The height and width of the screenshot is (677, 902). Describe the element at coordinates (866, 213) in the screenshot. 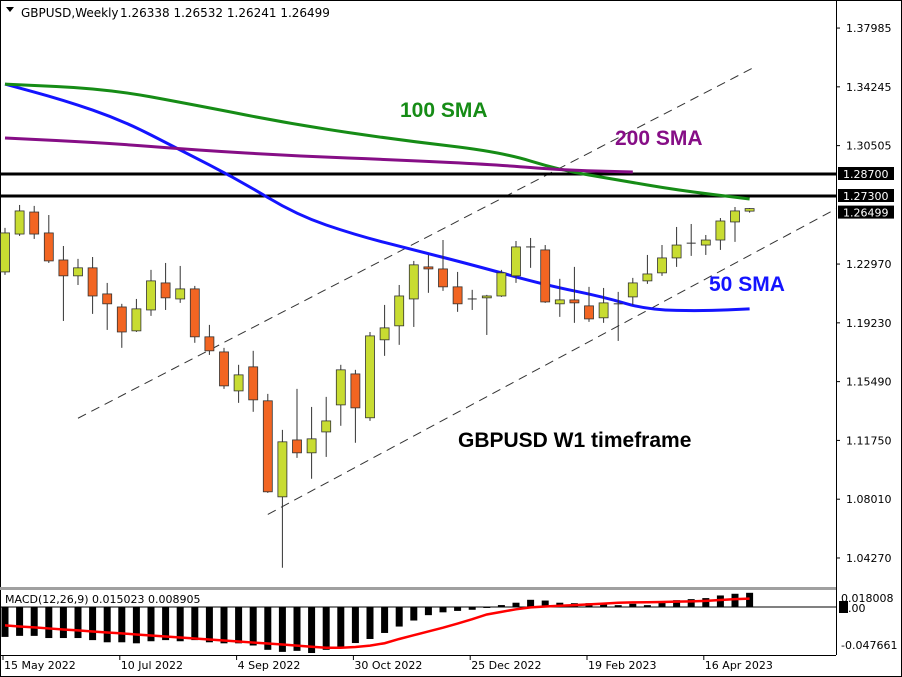

I see `price-level-box-label: 1.26499` at that location.